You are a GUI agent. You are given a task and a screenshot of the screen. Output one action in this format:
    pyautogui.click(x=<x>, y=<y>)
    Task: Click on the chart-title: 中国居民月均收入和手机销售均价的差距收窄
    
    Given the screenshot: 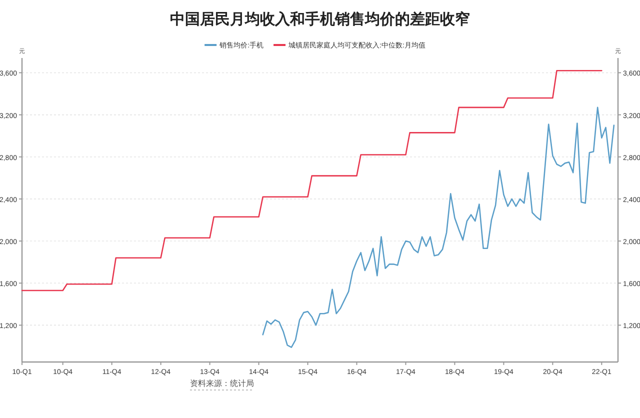 What is the action you would take?
    pyautogui.click(x=320, y=19)
    